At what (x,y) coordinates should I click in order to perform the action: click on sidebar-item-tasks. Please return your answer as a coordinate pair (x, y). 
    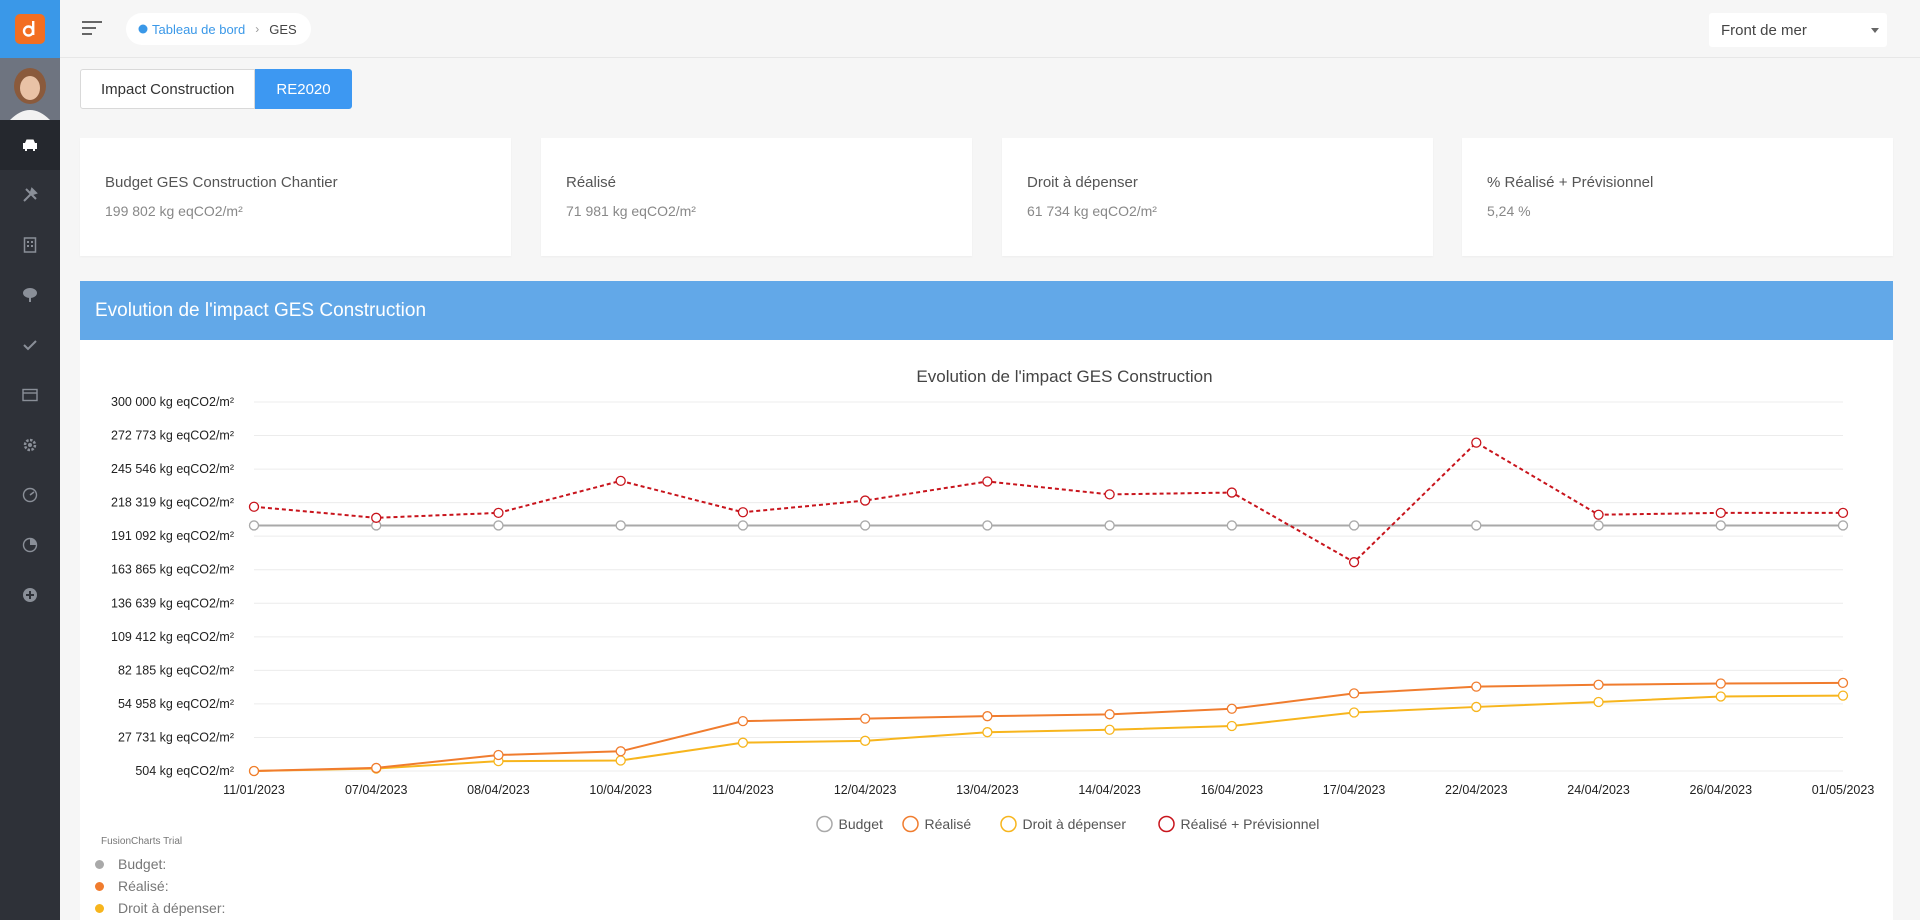
    Looking at the image, I should click on (30, 345).